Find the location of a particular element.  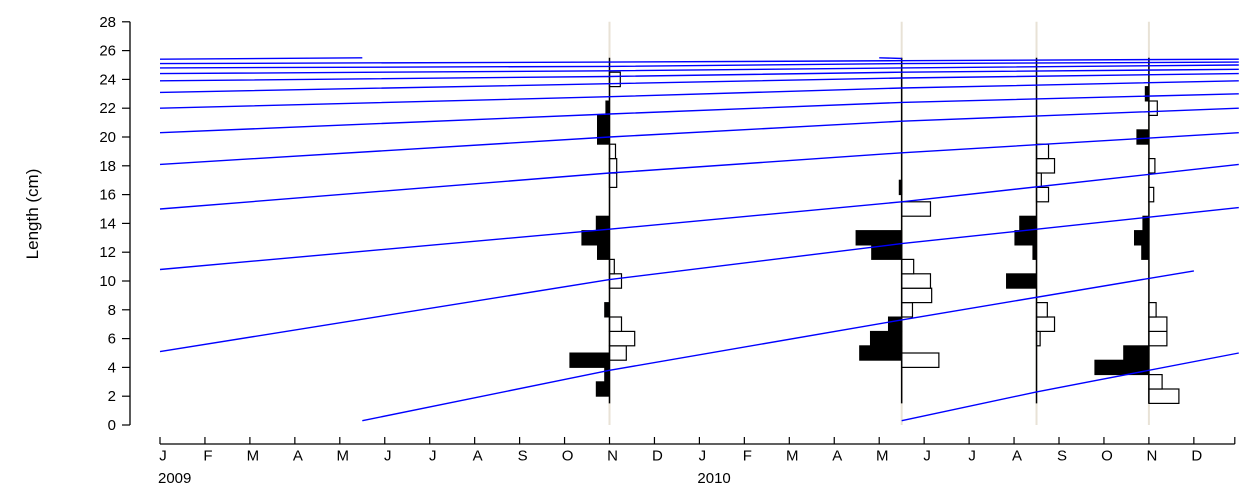

y-tick-label: 22 is located at coordinates (107, 108).